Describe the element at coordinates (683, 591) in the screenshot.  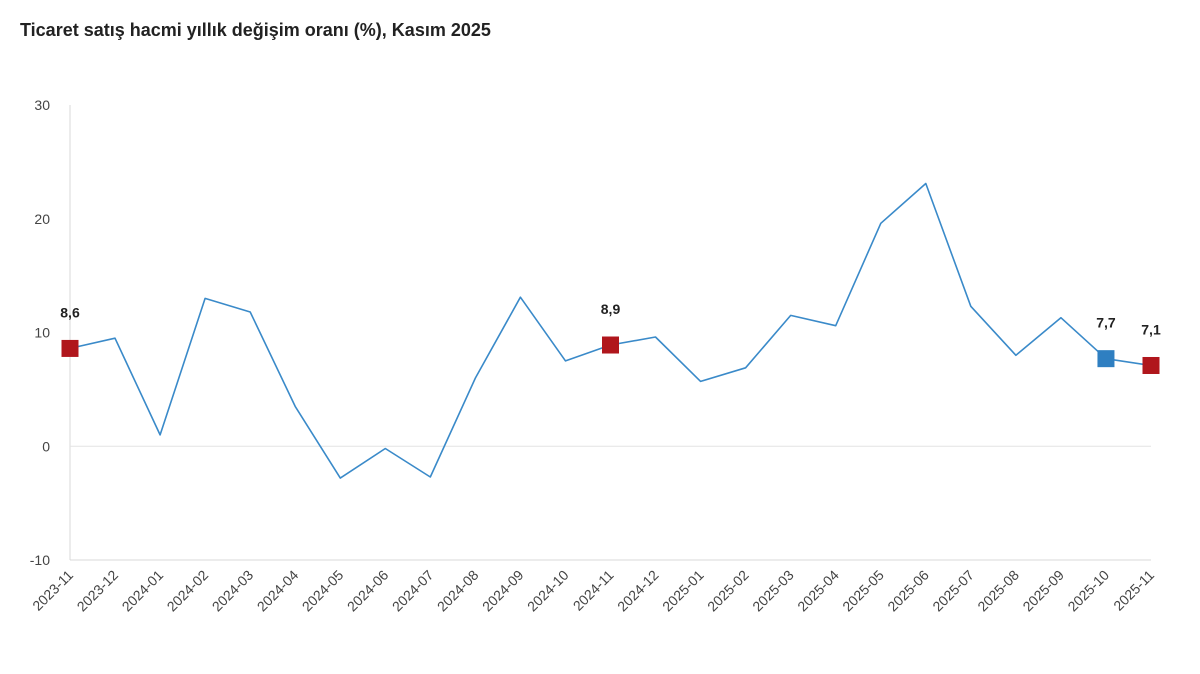
I see `x-tick-label: 2025-01` at that location.